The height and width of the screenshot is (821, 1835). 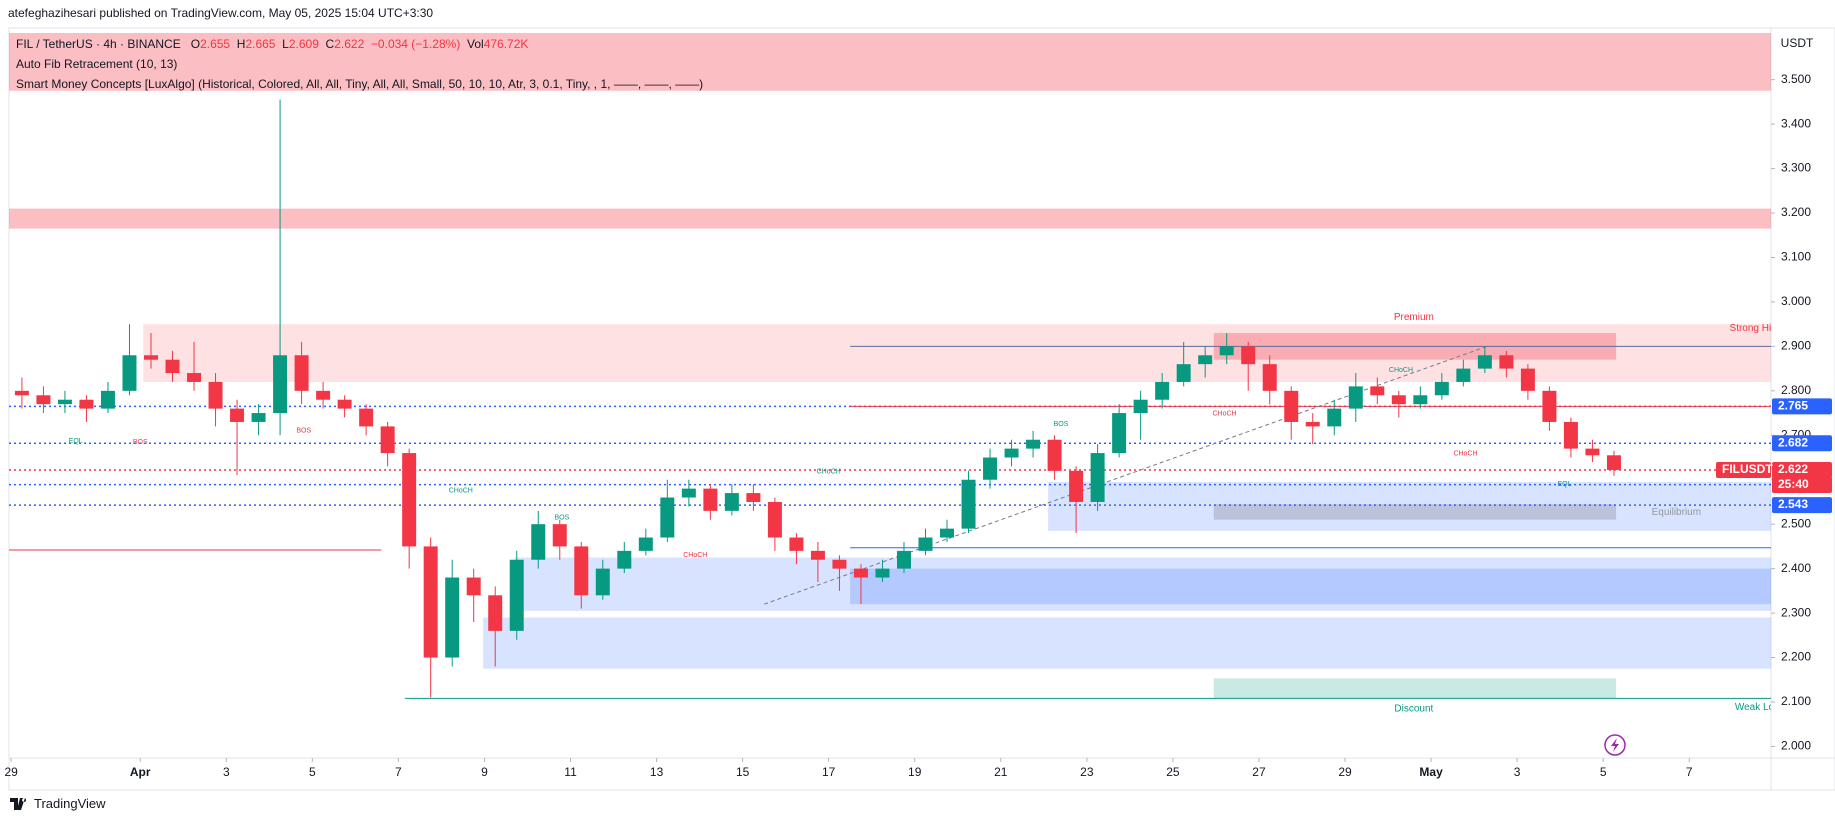 What do you see at coordinates (1793, 504) in the screenshot?
I see `price-tag: 2.543` at bounding box center [1793, 504].